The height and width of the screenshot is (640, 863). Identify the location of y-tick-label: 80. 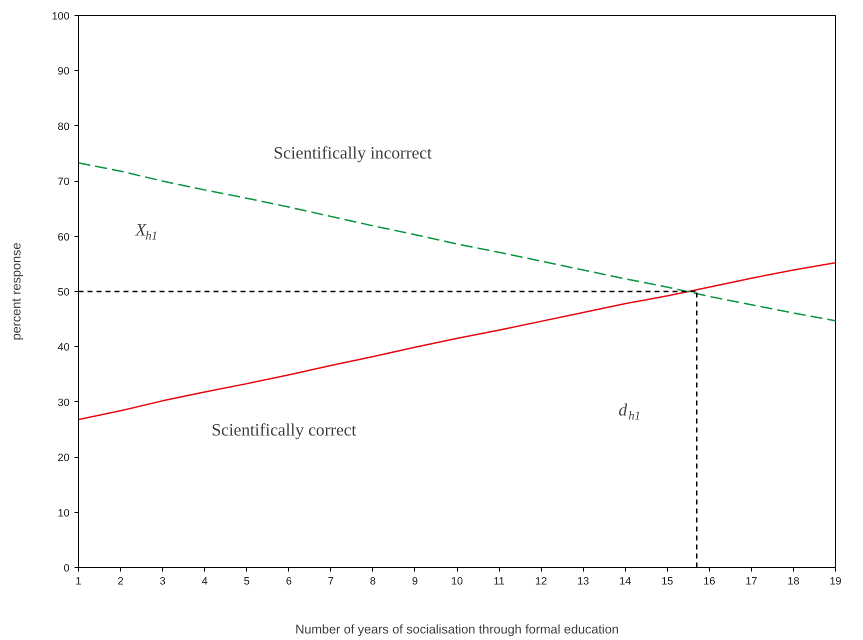
(64, 126).